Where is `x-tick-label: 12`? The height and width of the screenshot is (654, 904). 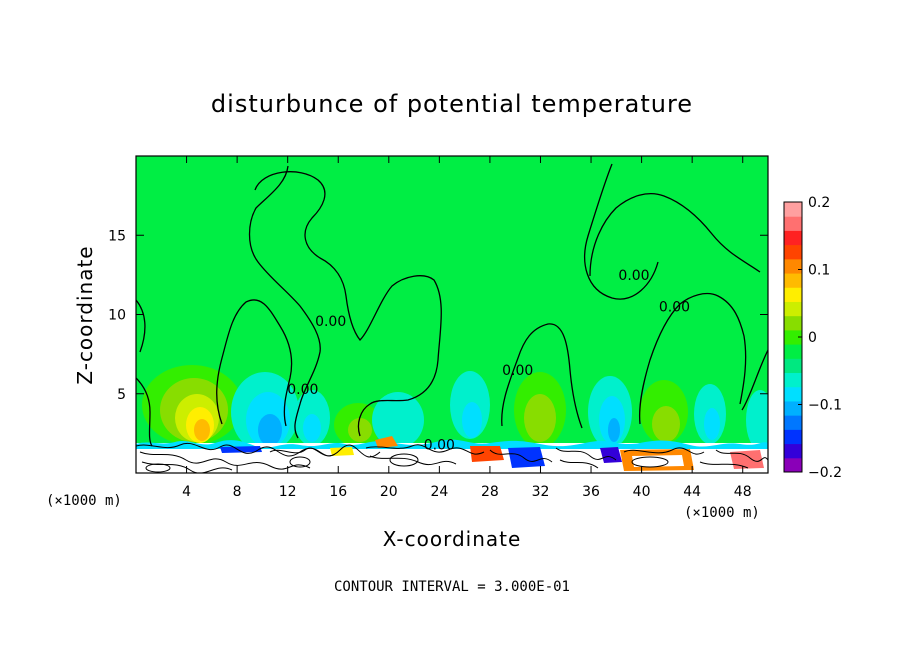
x-tick-label: 12 is located at coordinates (288, 492).